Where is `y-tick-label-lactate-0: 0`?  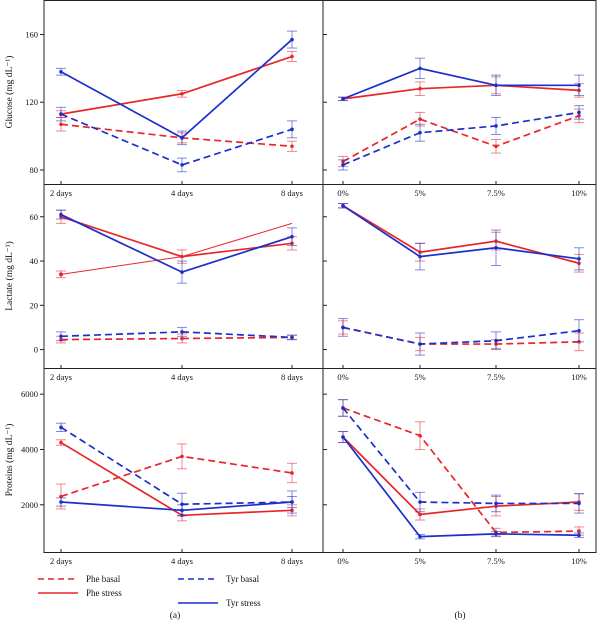 y-tick-label-lactate-0: 0 is located at coordinates (36, 350).